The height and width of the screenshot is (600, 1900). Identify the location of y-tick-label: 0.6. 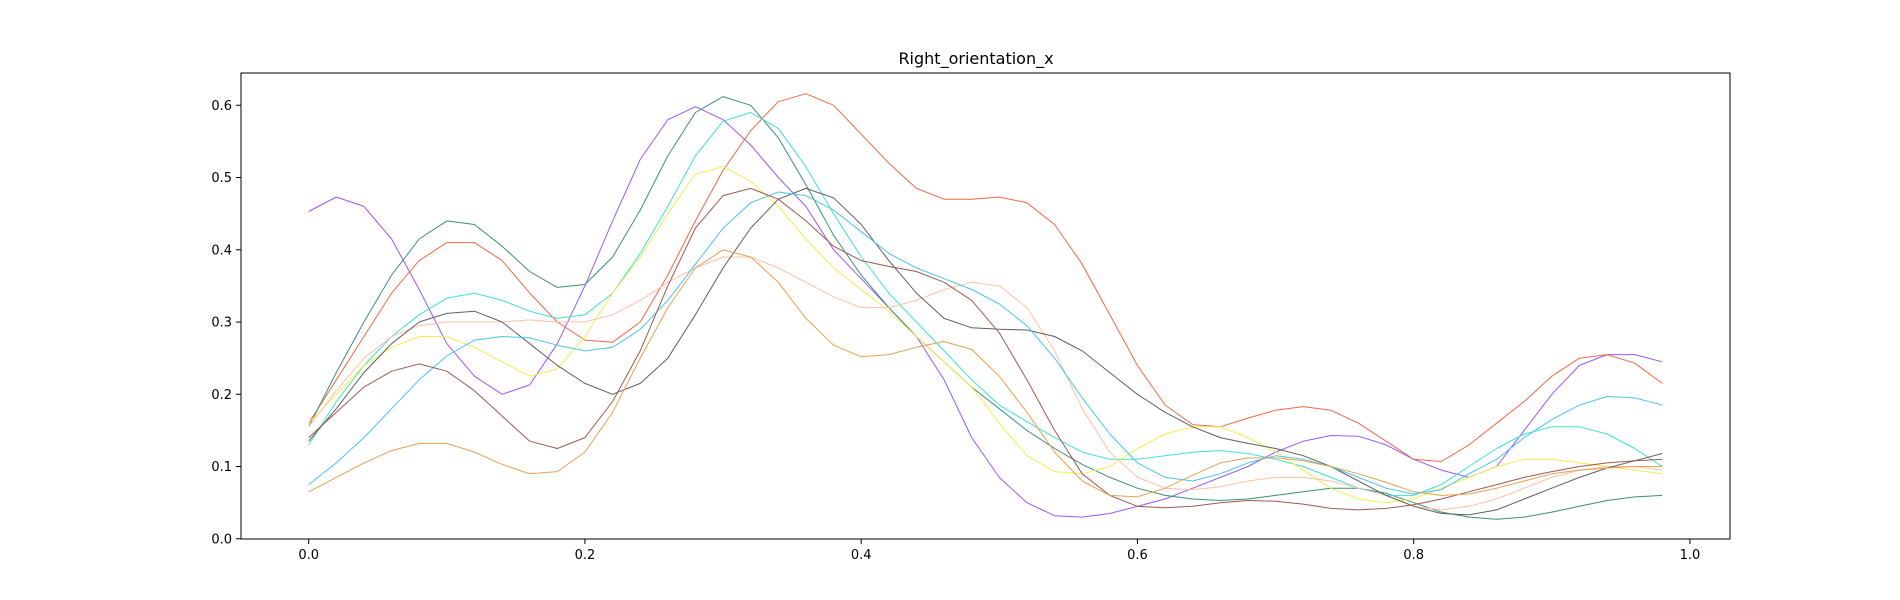
(221, 106).